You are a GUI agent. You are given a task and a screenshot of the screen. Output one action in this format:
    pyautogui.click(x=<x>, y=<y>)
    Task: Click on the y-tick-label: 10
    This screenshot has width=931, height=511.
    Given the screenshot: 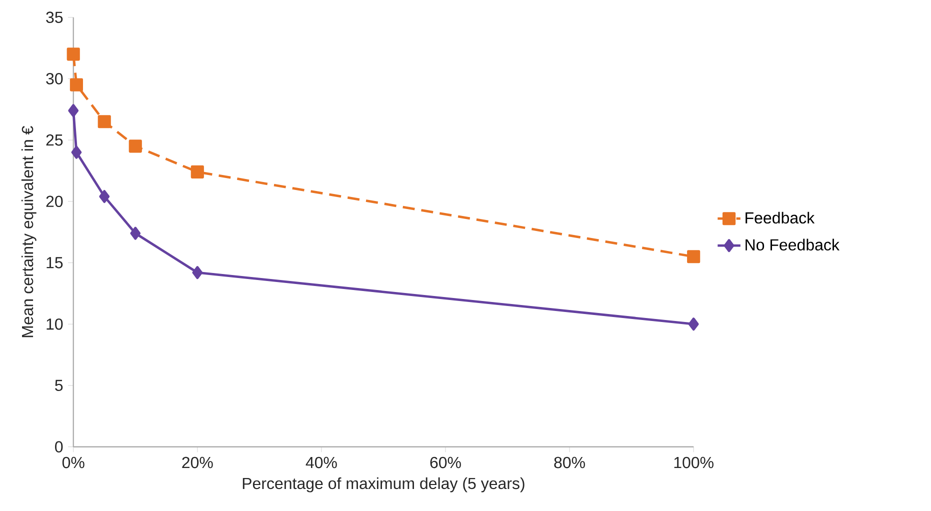 What is the action you would take?
    pyautogui.click(x=54, y=324)
    